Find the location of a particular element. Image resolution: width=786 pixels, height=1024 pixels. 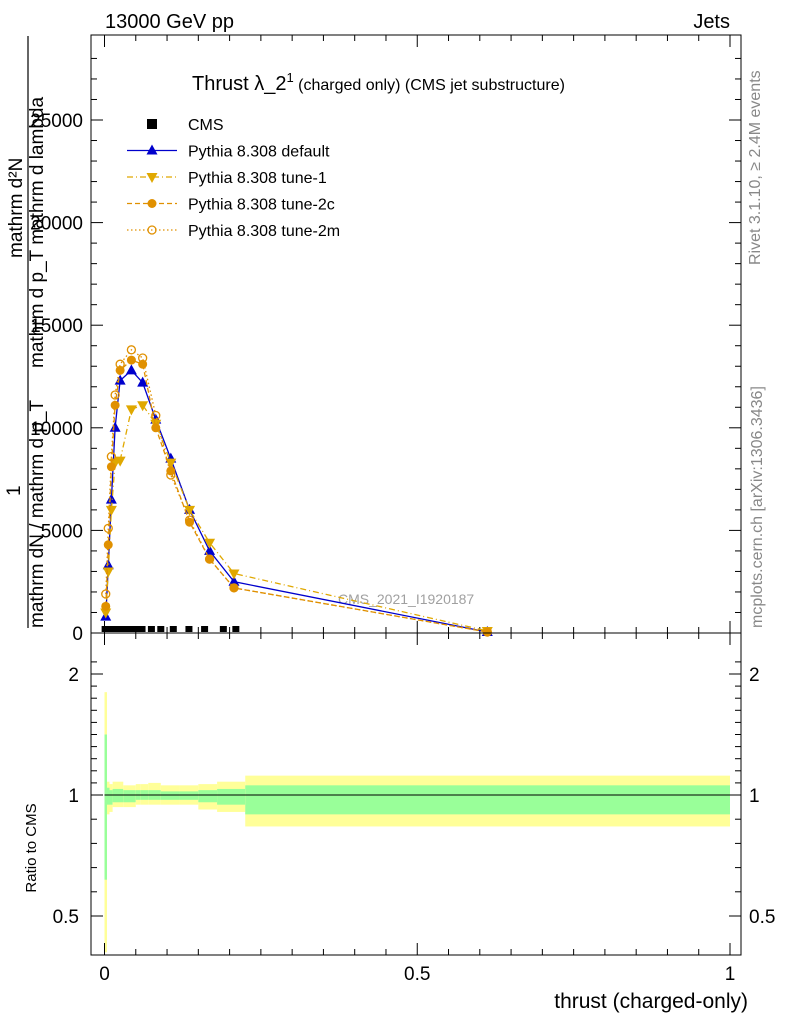

series-layer is located at coordinates (296, 491).